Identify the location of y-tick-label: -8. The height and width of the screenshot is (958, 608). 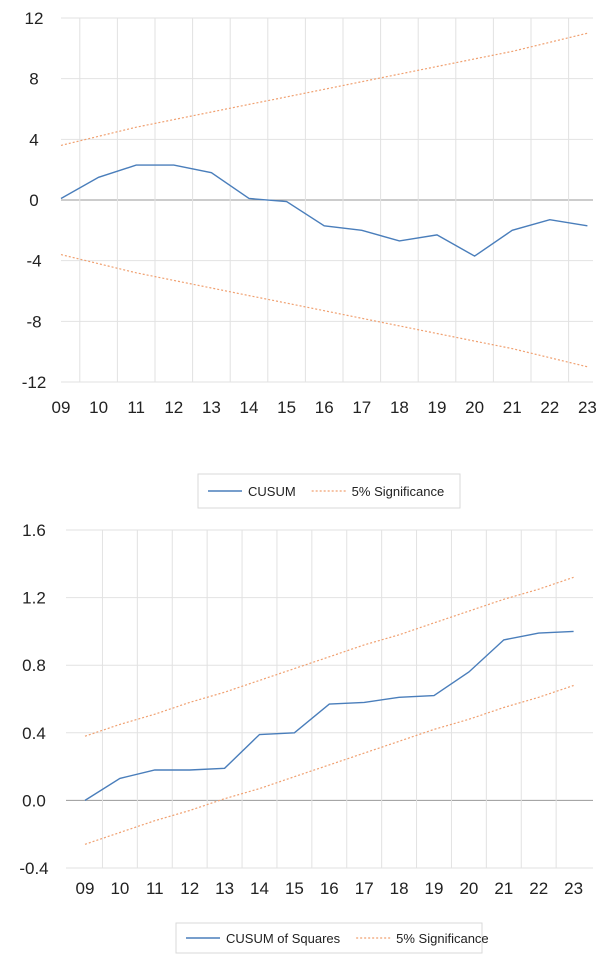
(33, 321).